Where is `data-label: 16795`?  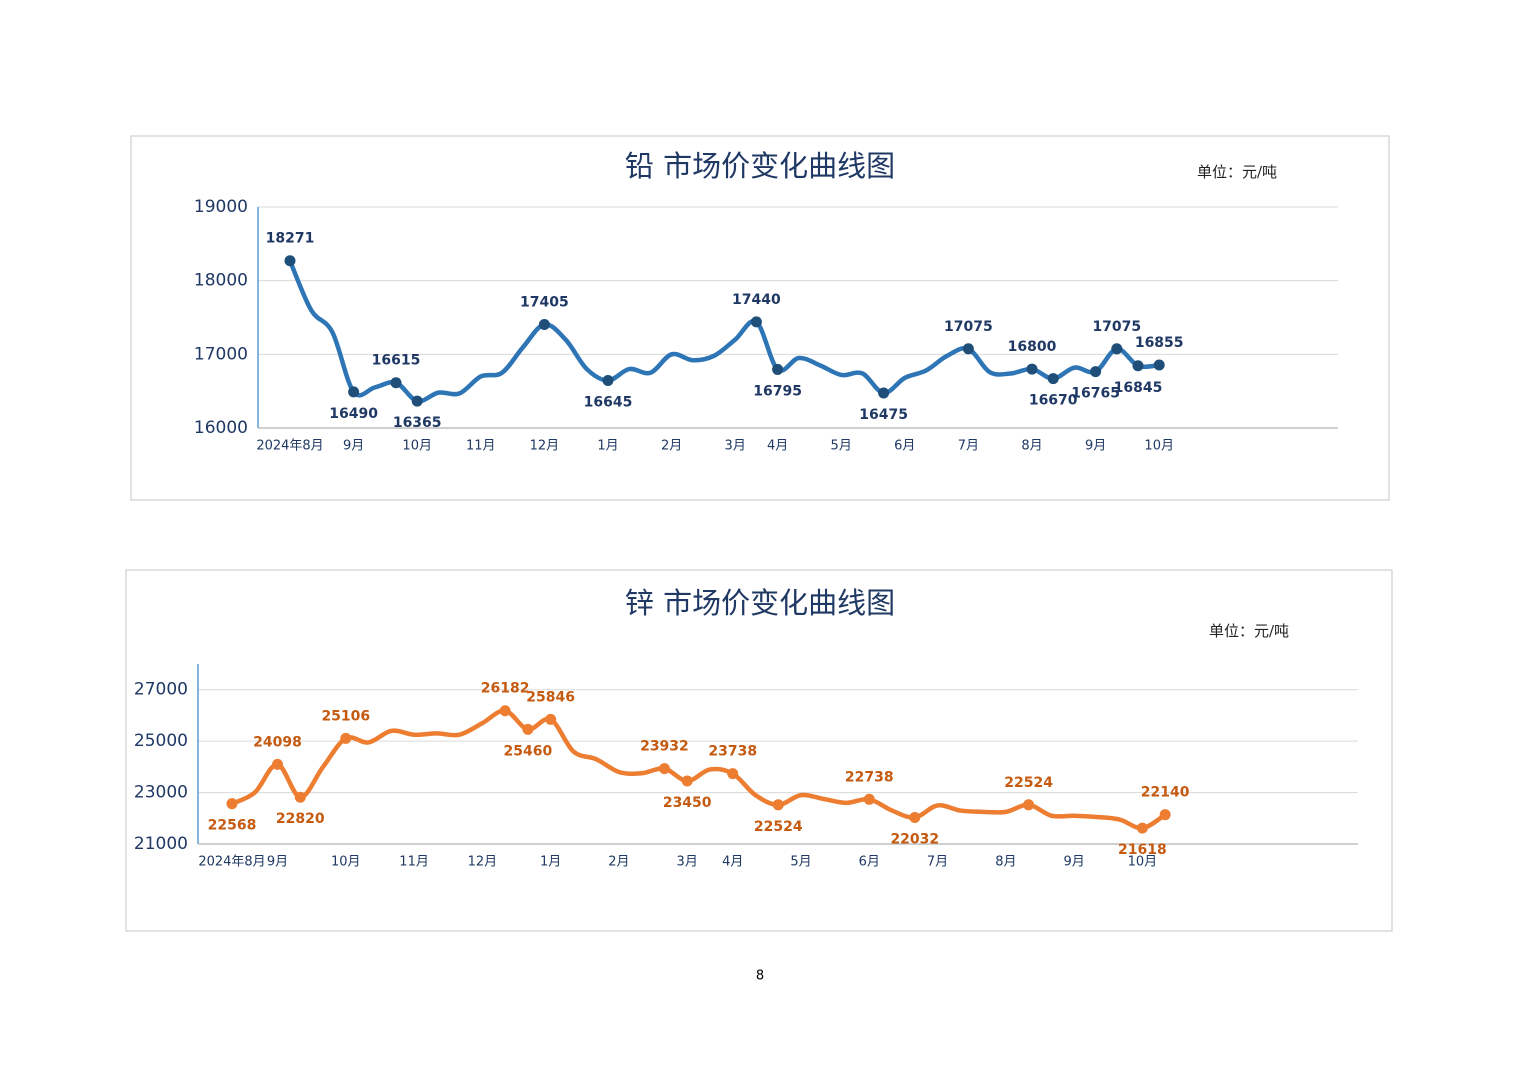 data-label: 16795 is located at coordinates (777, 391).